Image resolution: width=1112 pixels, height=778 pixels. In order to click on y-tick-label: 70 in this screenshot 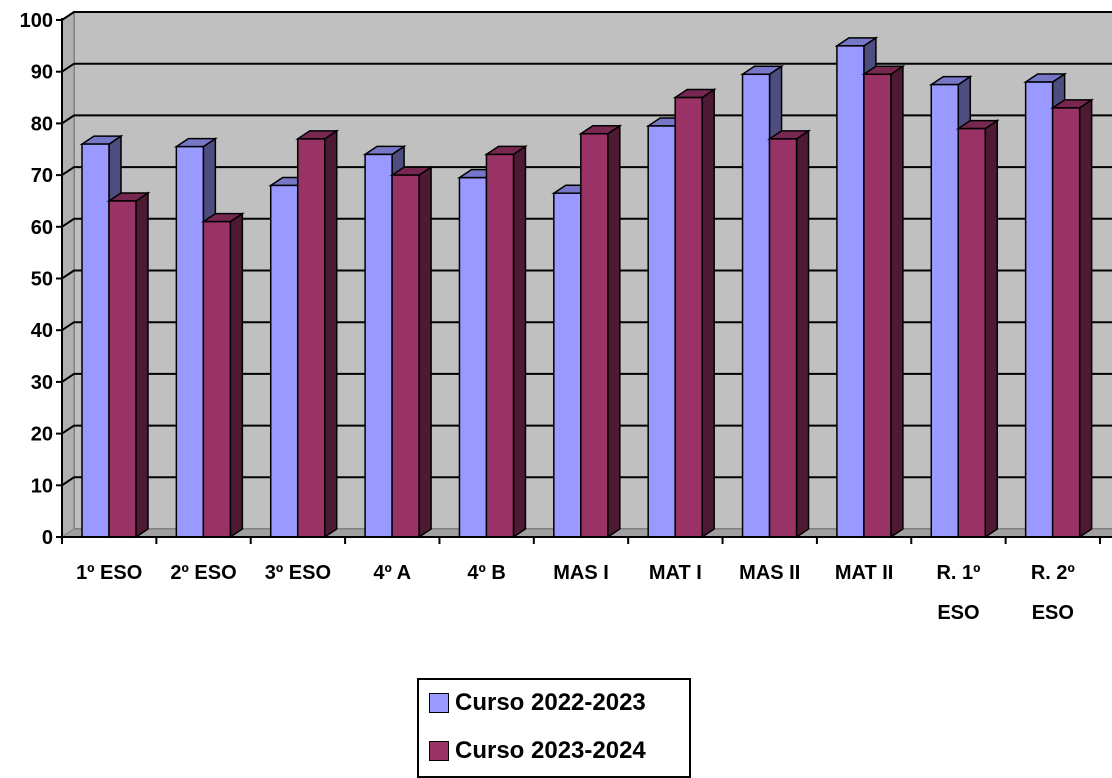, I will do `click(42, 176)`.